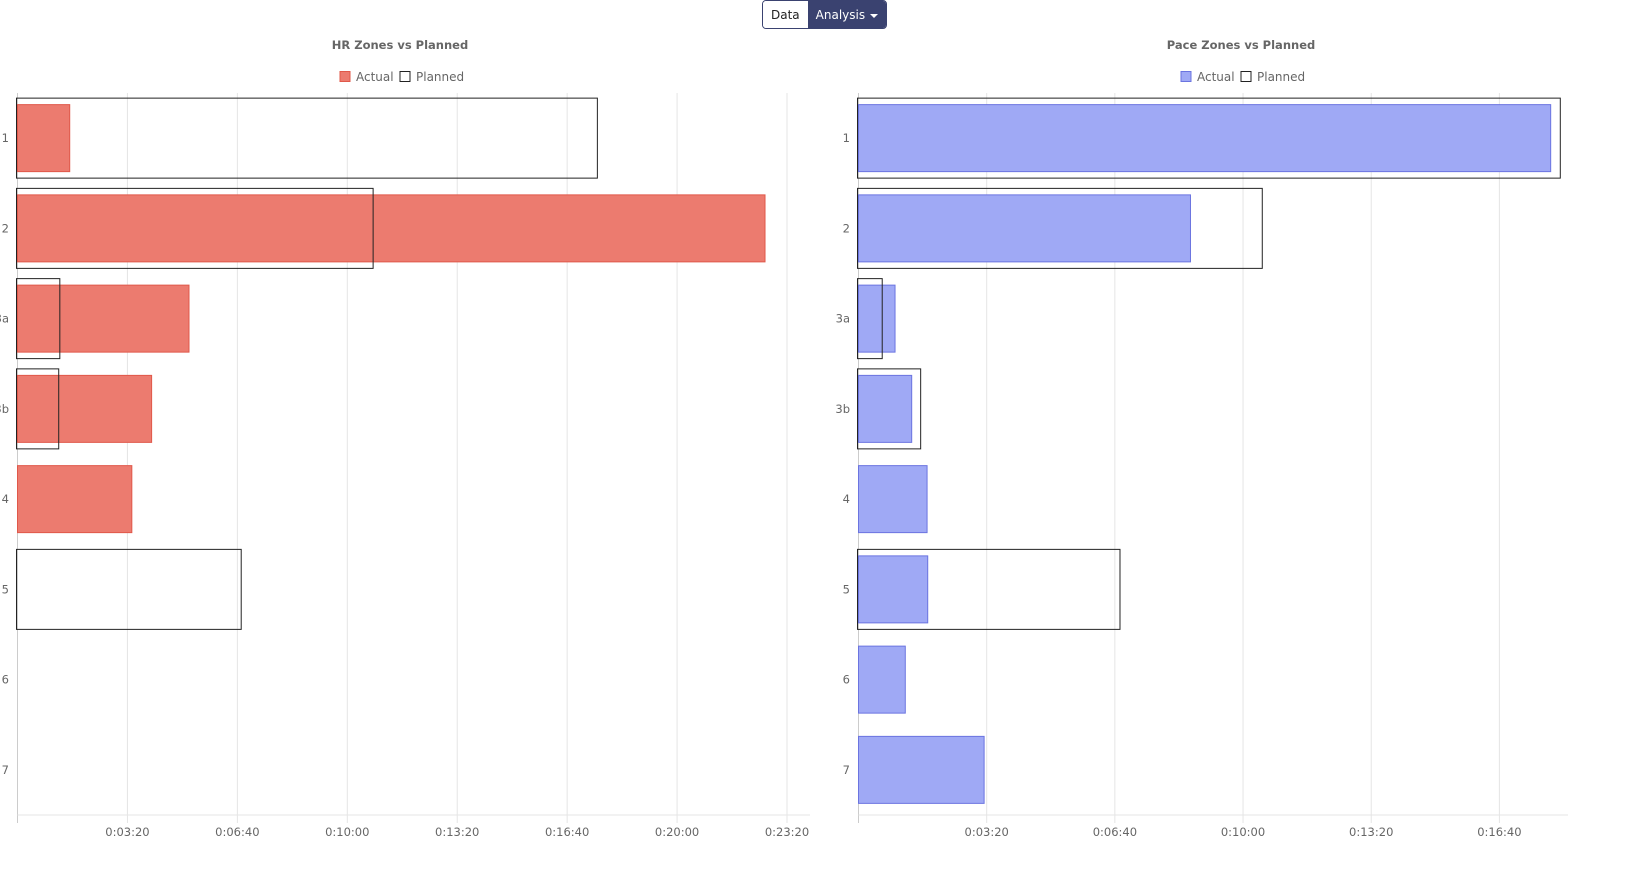 Image resolution: width=1629 pixels, height=893 pixels. What do you see at coordinates (874, 15) in the screenshot?
I see `caret-down-icon` at bounding box center [874, 15].